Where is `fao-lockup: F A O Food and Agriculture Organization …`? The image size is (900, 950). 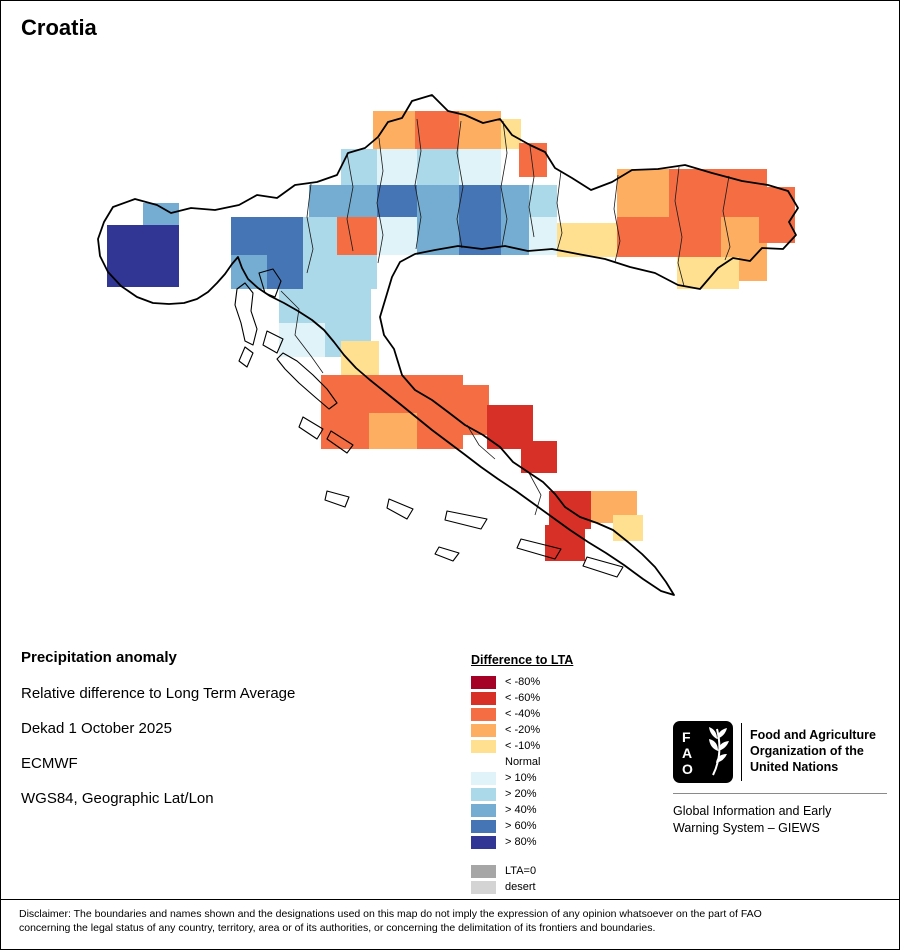 fao-lockup: F A O Food and Agriculture Organization … is located at coordinates (780, 752).